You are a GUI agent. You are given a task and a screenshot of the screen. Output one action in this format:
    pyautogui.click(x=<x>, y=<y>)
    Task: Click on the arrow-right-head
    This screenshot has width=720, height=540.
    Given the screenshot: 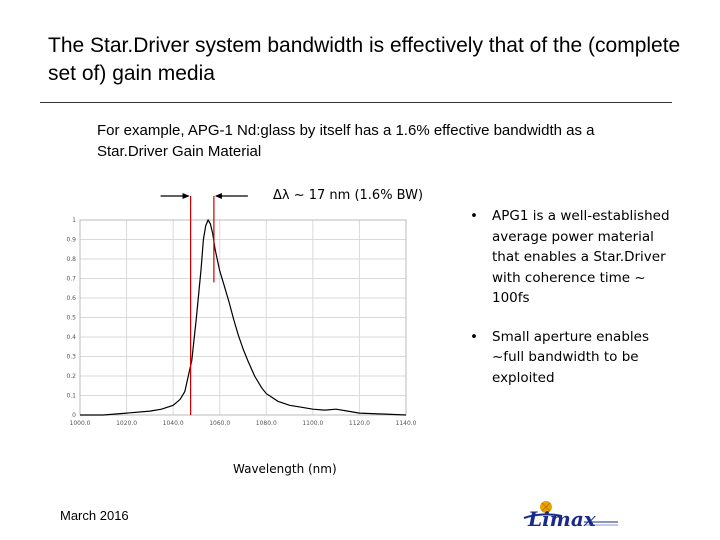 What is the action you would take?
    pyautogui.click(x=218, y=196)
    